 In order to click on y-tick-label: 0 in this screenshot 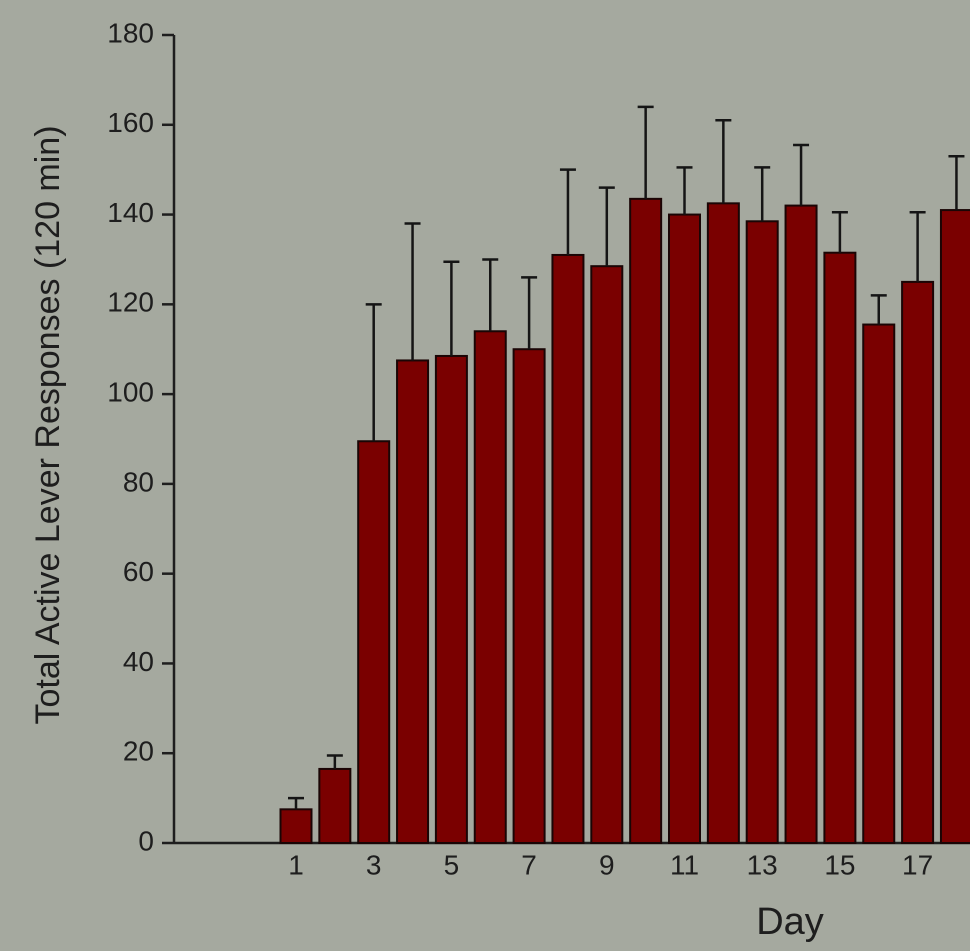, I will do `click(146, 840)`.